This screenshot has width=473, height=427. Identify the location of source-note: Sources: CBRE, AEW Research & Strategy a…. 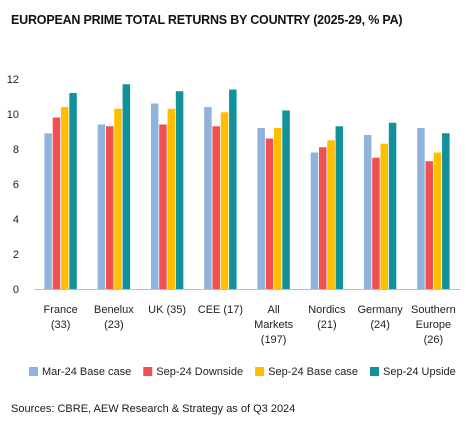
(153, 409).